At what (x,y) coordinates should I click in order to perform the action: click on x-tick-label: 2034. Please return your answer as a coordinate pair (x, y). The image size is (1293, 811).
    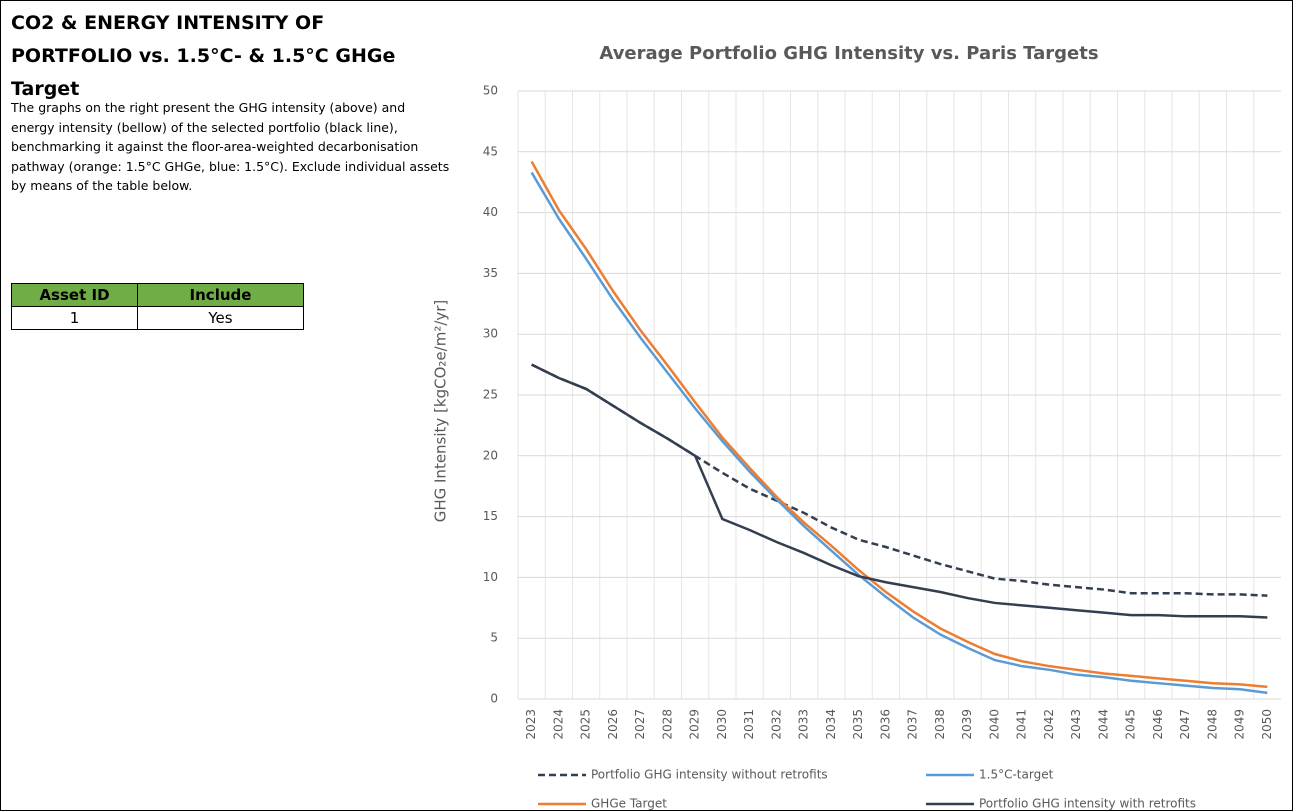
    Looking at the image, I should click on (831, 724).